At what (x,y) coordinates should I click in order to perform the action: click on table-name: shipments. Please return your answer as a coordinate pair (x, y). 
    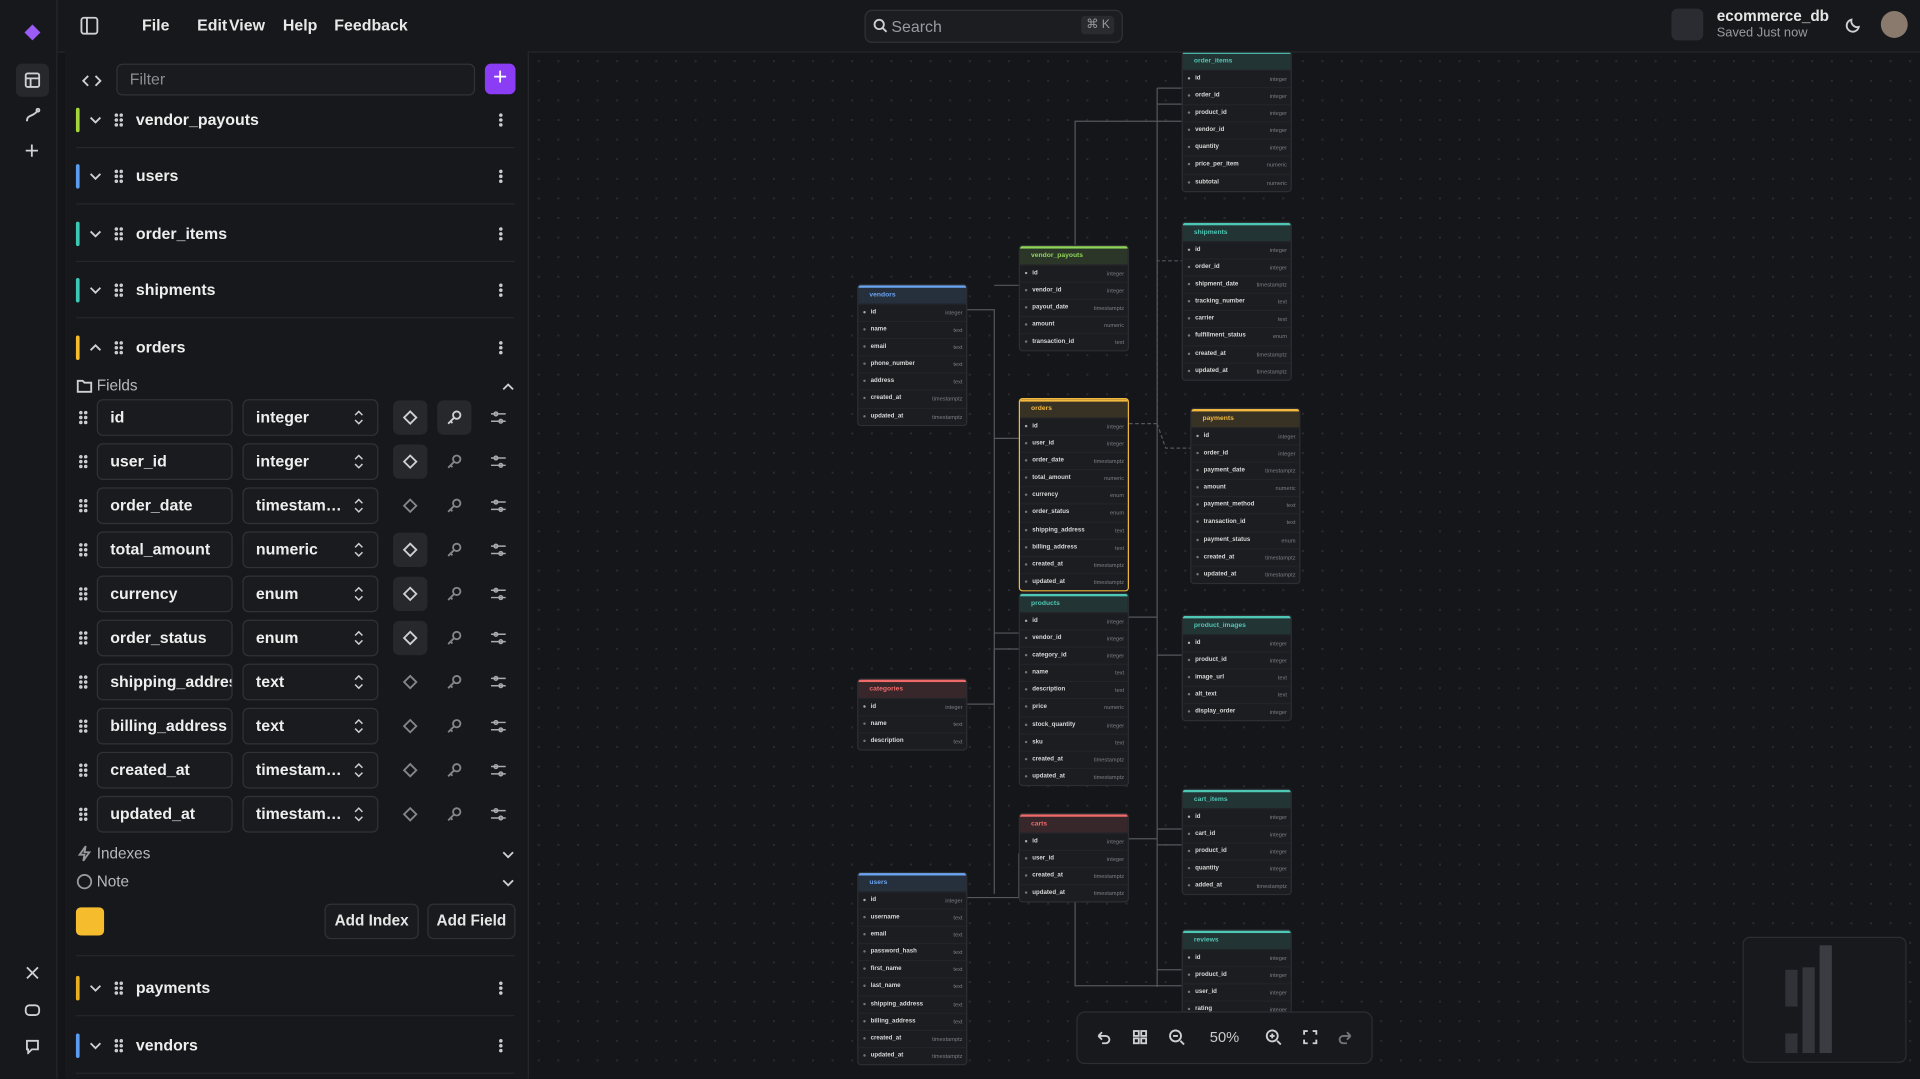
    Looking at the image, I should click on (175, 289).